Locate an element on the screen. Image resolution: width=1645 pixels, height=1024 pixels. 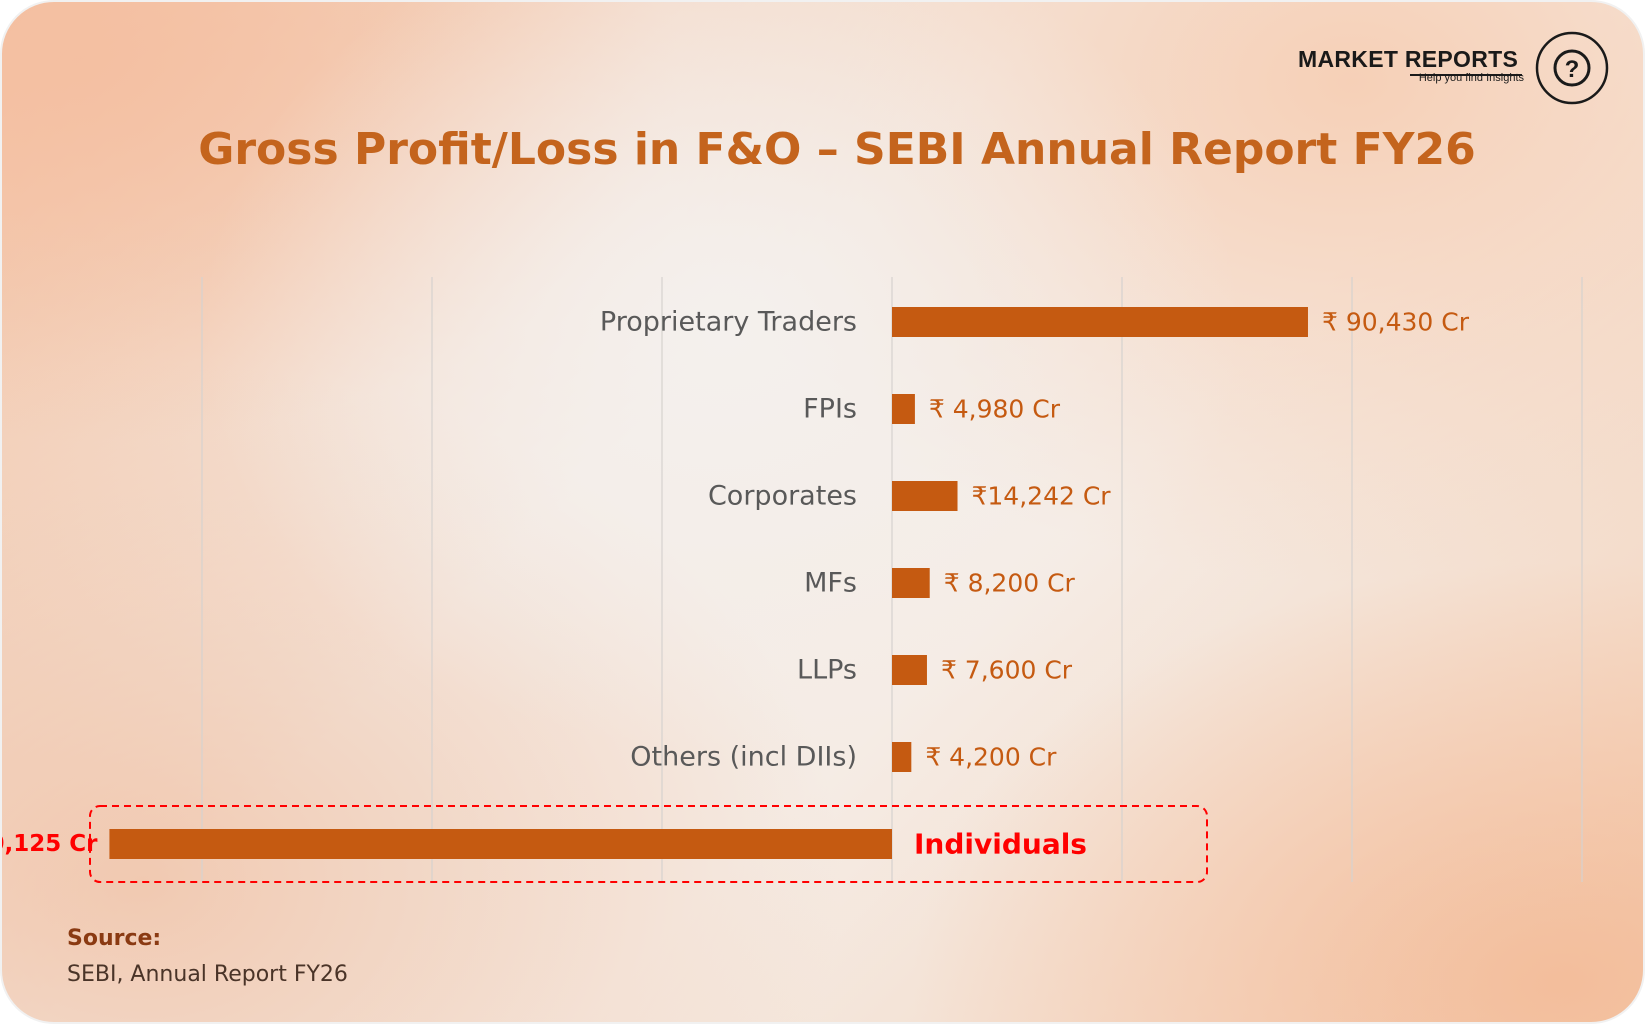
bar-proprietary-traders is located at coordinates (1100, 322).